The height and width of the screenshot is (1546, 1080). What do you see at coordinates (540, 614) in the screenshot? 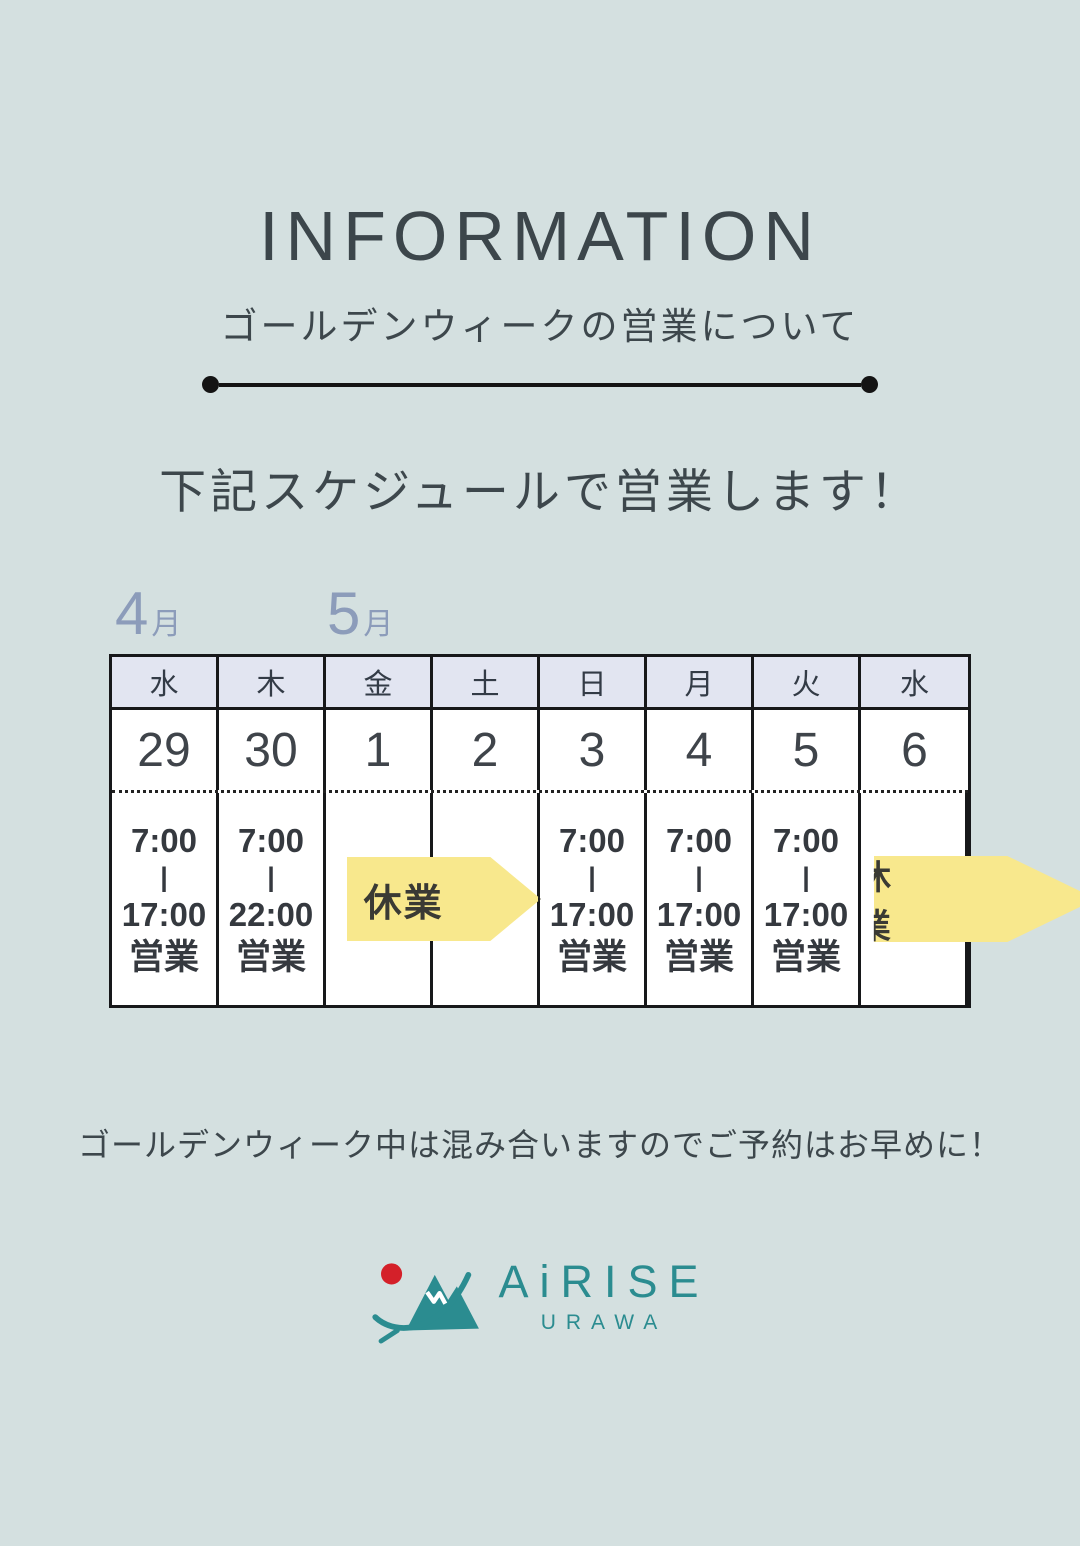
I see `month-labels: 4 月 5 月` at bounding box center [540, 614].